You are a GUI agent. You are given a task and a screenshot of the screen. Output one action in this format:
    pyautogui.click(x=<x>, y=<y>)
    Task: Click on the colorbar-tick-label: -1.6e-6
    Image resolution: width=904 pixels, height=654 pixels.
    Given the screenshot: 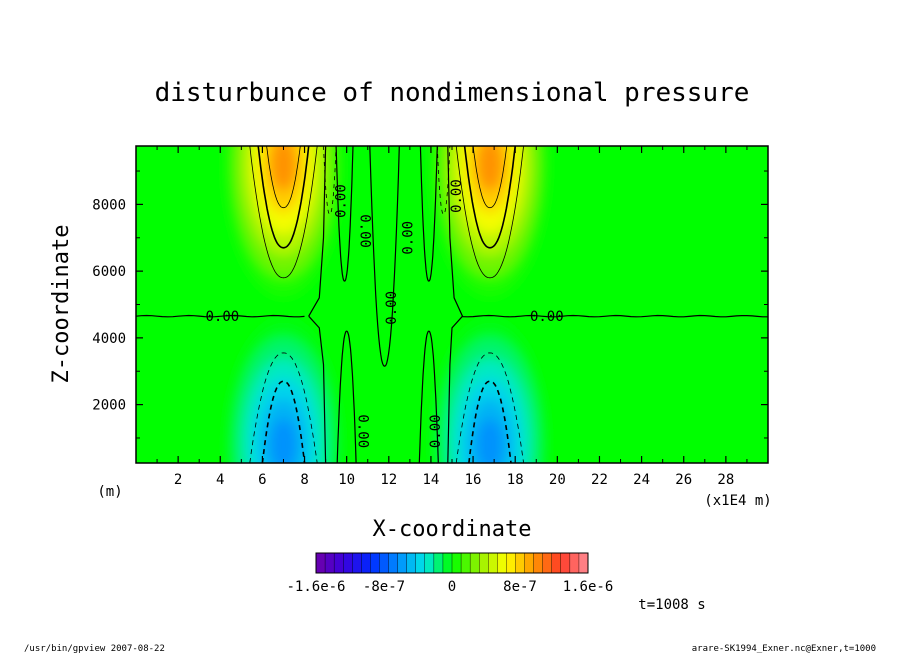 What is the action you would take?
    pyautogui.click(x=315, y=587)
    